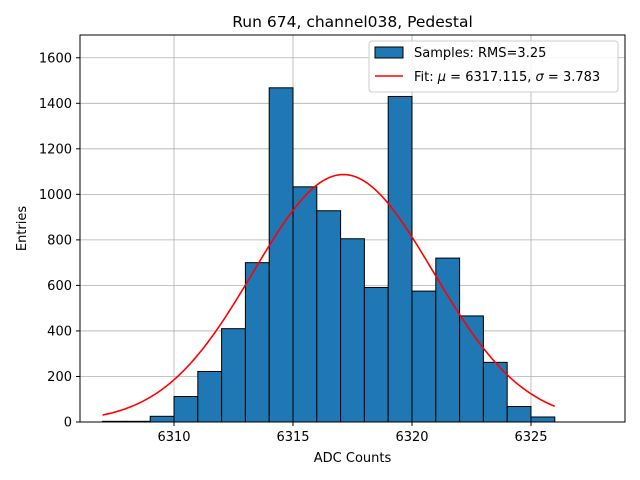 The image size is (640, 480). Describe the element at coordinates (441, 77) in the screenshot. I see `legend-fit-mu-symbol: μ` at that location.